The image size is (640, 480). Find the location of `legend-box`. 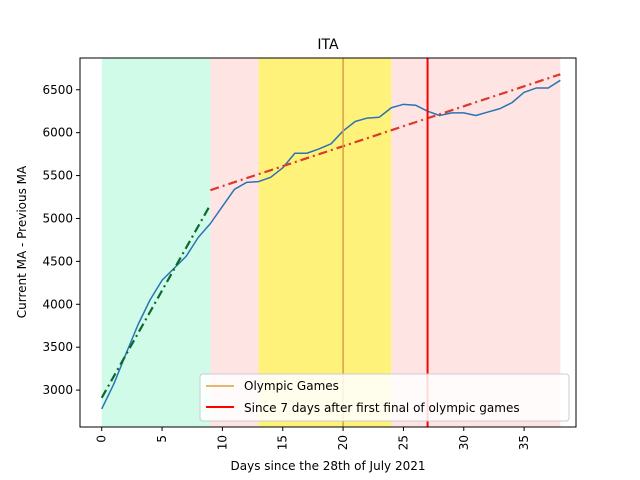

legend-box is located at coordinates (384, 397).